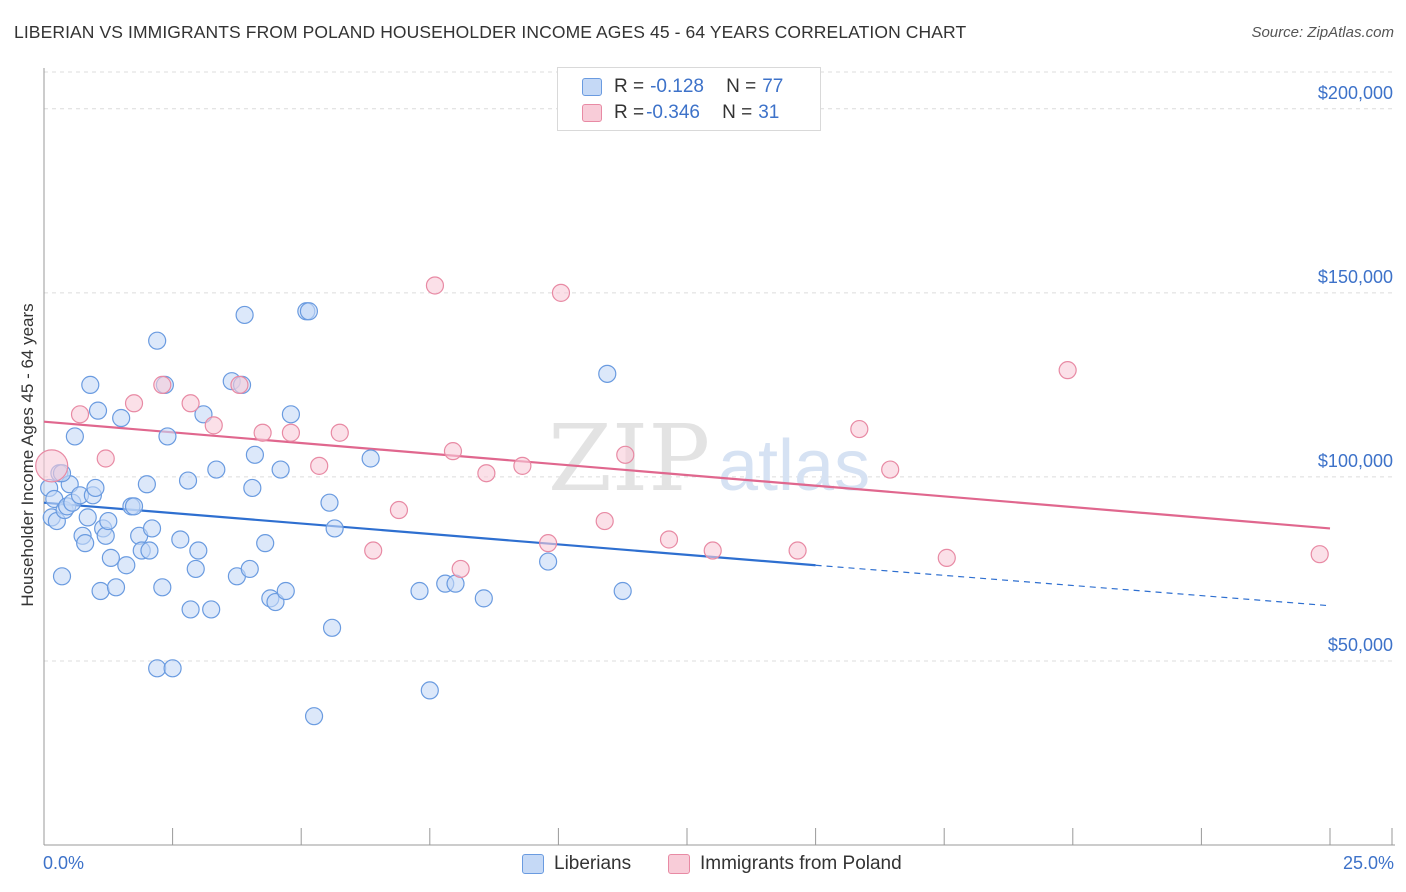 Image resolution: width=1406 pixels, height=892 pixels. I want to click on watermark-atlas: atlas, so click(794, 466).